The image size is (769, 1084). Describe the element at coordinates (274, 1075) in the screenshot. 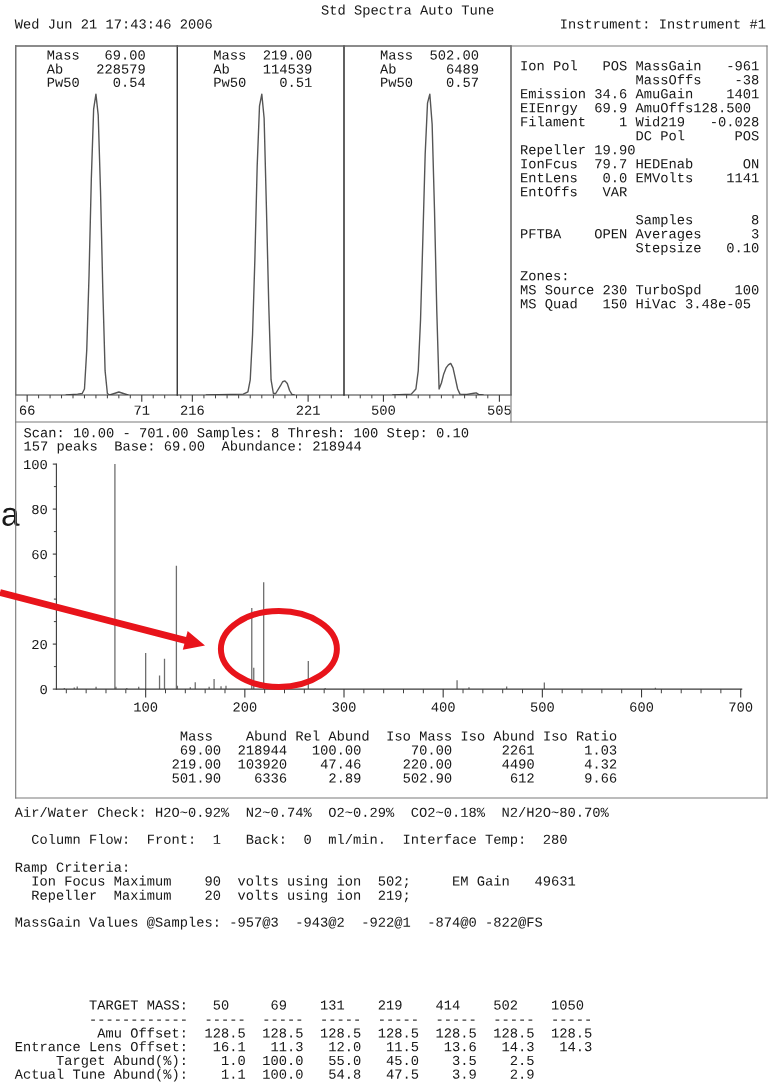

I see `text: Actual Tune Abund(%): 1.1 100.0 54.8 47.5 3.9 2.9` at that location.